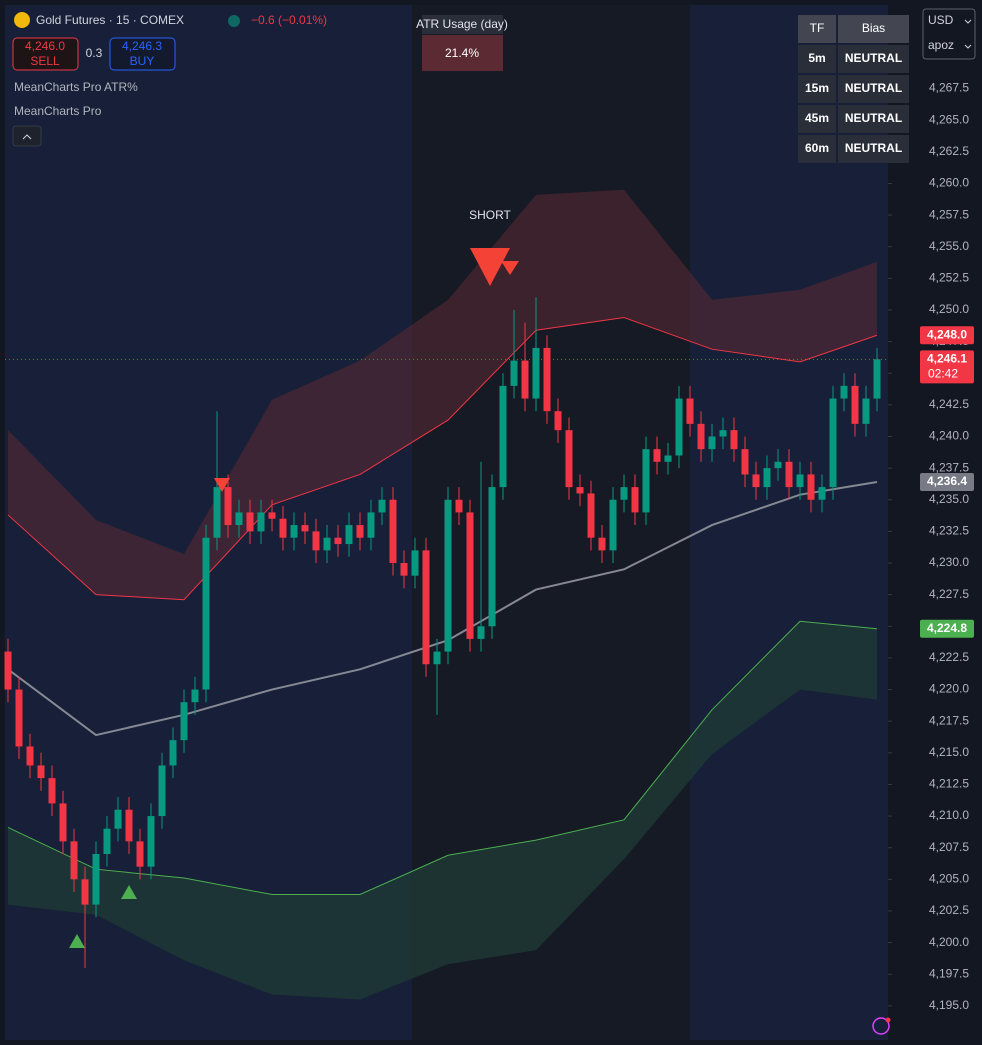 This screenshot has height=1045, width=982. Describe the element at coordinates (142, 46) in the screenshot. I see `buy-price: 4,246.3` at that location.